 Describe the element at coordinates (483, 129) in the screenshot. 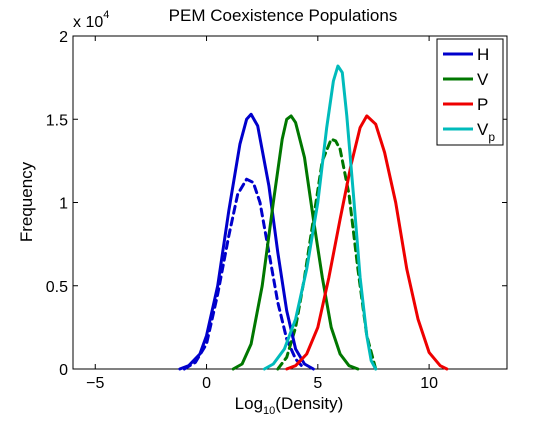

I see `legend-label-base: V` at that location.